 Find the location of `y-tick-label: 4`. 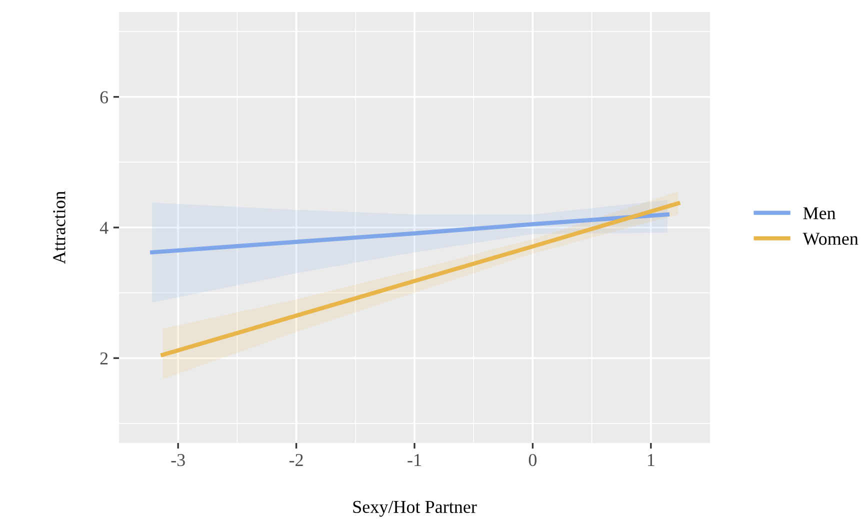

y-tick-label: 4 is located at coordinates (104, 228).